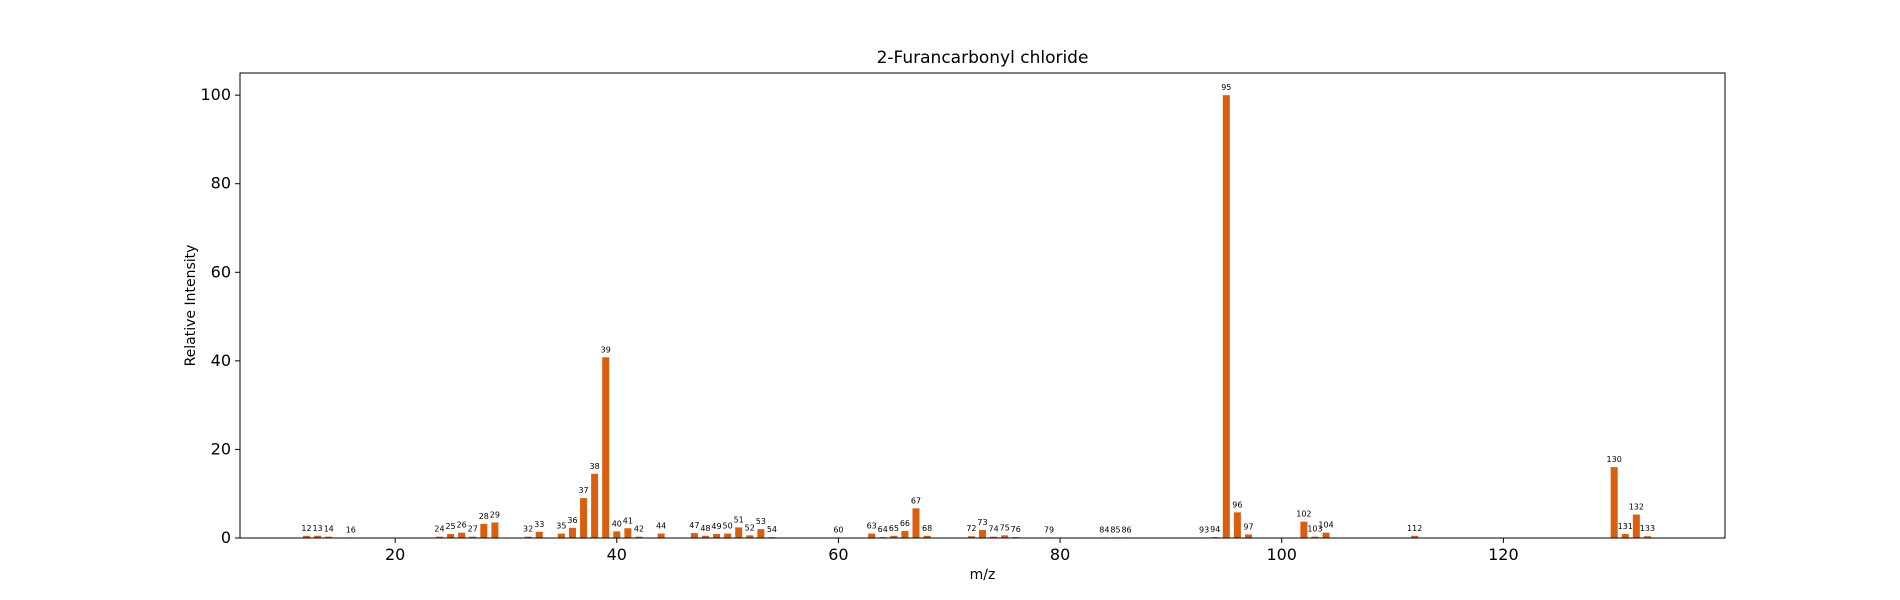 Image resolution: width=1900 pixels, height=600 pixels. What do you see at coordinates (716, 526) in the screenshot?
I see `peak-label-49: 49` at bounding box center [716, 526].